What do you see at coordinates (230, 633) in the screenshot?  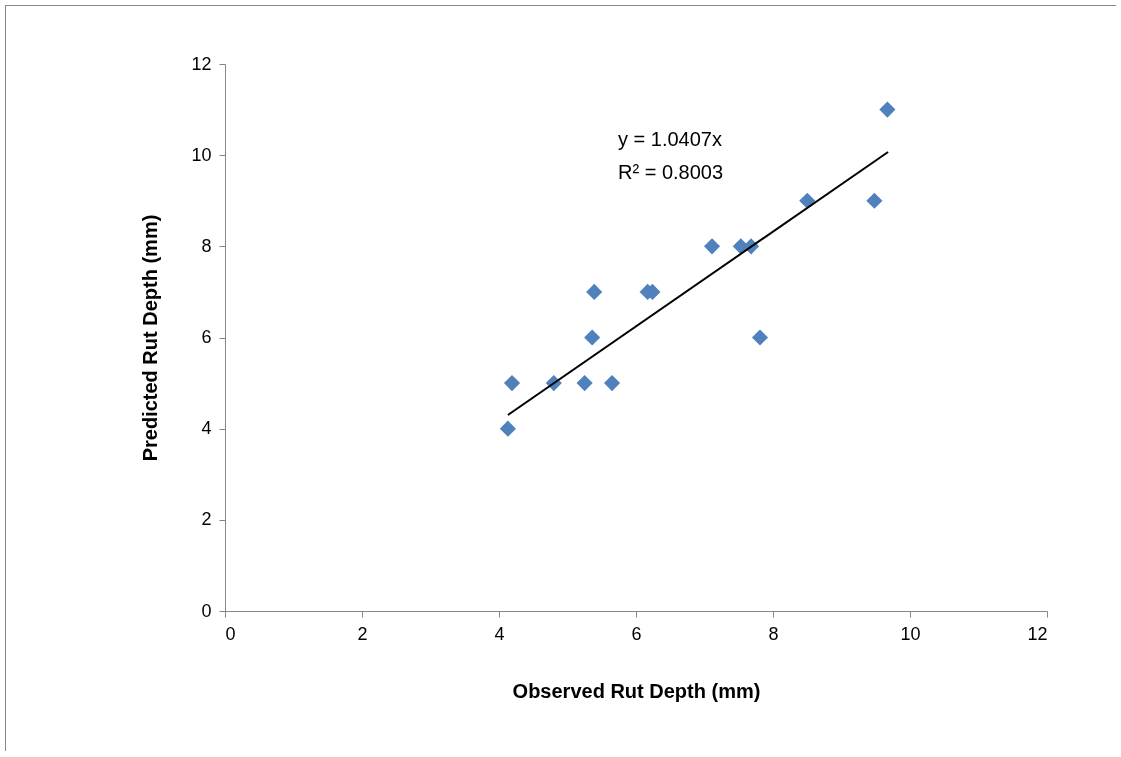 I see `x-tick-label: 0` at bounding box center [230, 633].